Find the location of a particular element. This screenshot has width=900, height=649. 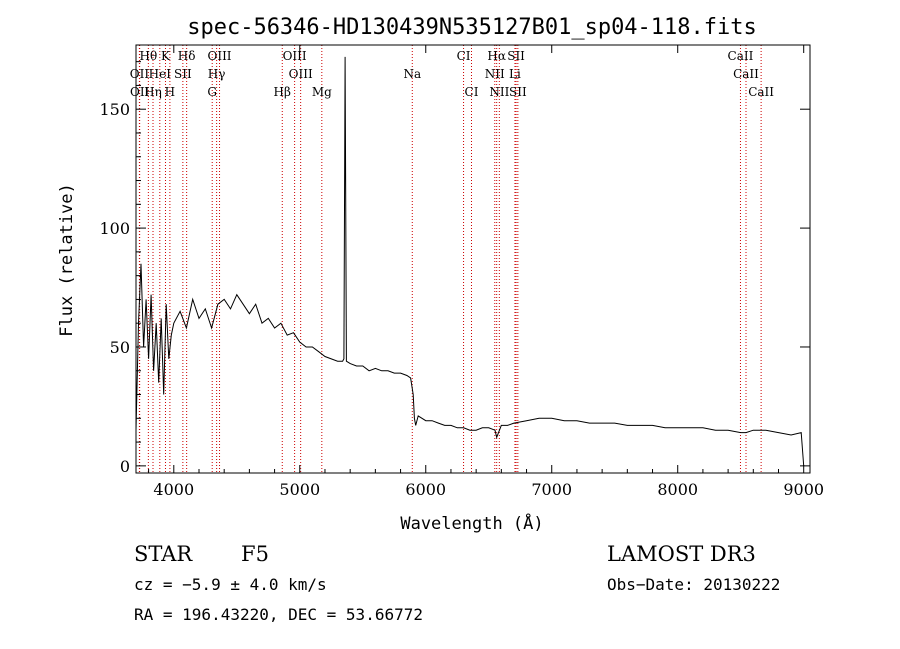

x-tick-label: 4000 is located at coordinates (173, 489).